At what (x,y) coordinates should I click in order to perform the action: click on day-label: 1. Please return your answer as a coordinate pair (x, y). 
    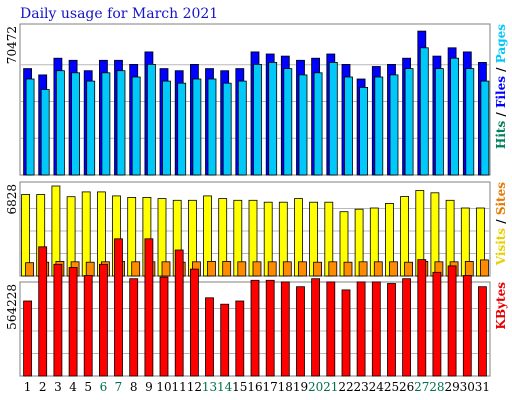
    Looking at the image, I should click on (28, 387).